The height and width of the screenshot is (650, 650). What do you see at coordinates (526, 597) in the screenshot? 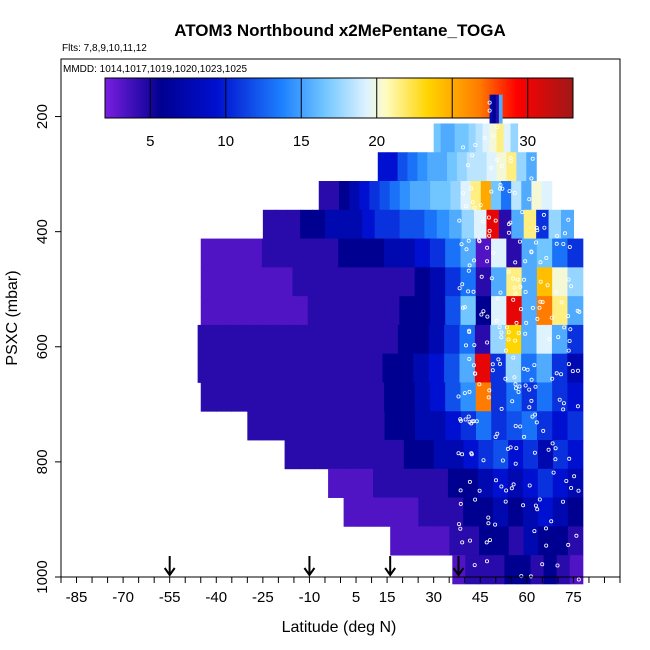
I see `x-tick-label: 60` at bounding box center [526, 597].